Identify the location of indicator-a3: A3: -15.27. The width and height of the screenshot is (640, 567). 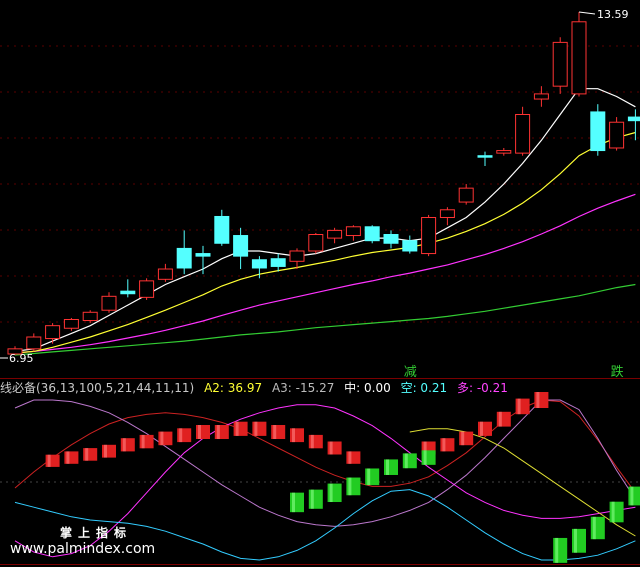
(303, 388).